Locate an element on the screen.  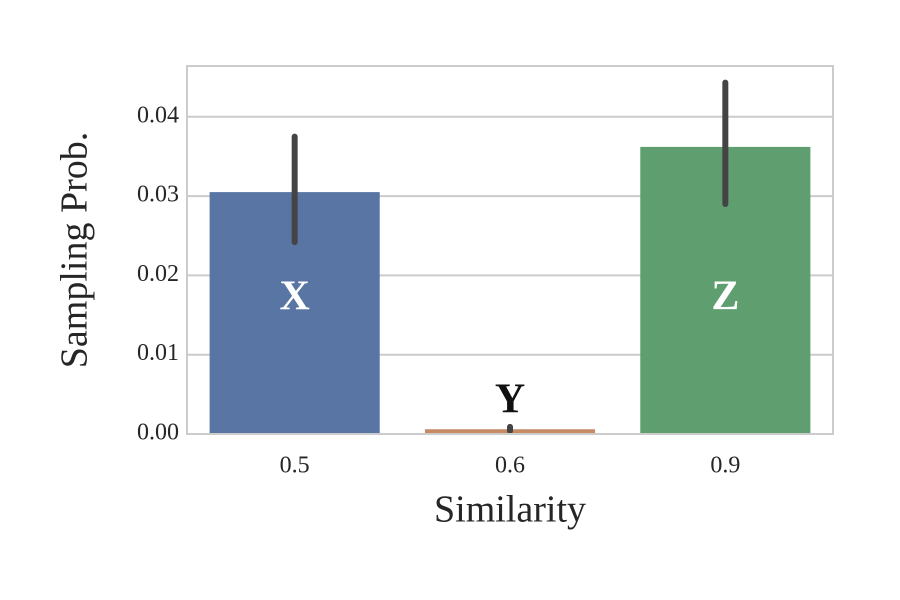
x-tick-label: 0.9 is located at coordinates (725, 466).